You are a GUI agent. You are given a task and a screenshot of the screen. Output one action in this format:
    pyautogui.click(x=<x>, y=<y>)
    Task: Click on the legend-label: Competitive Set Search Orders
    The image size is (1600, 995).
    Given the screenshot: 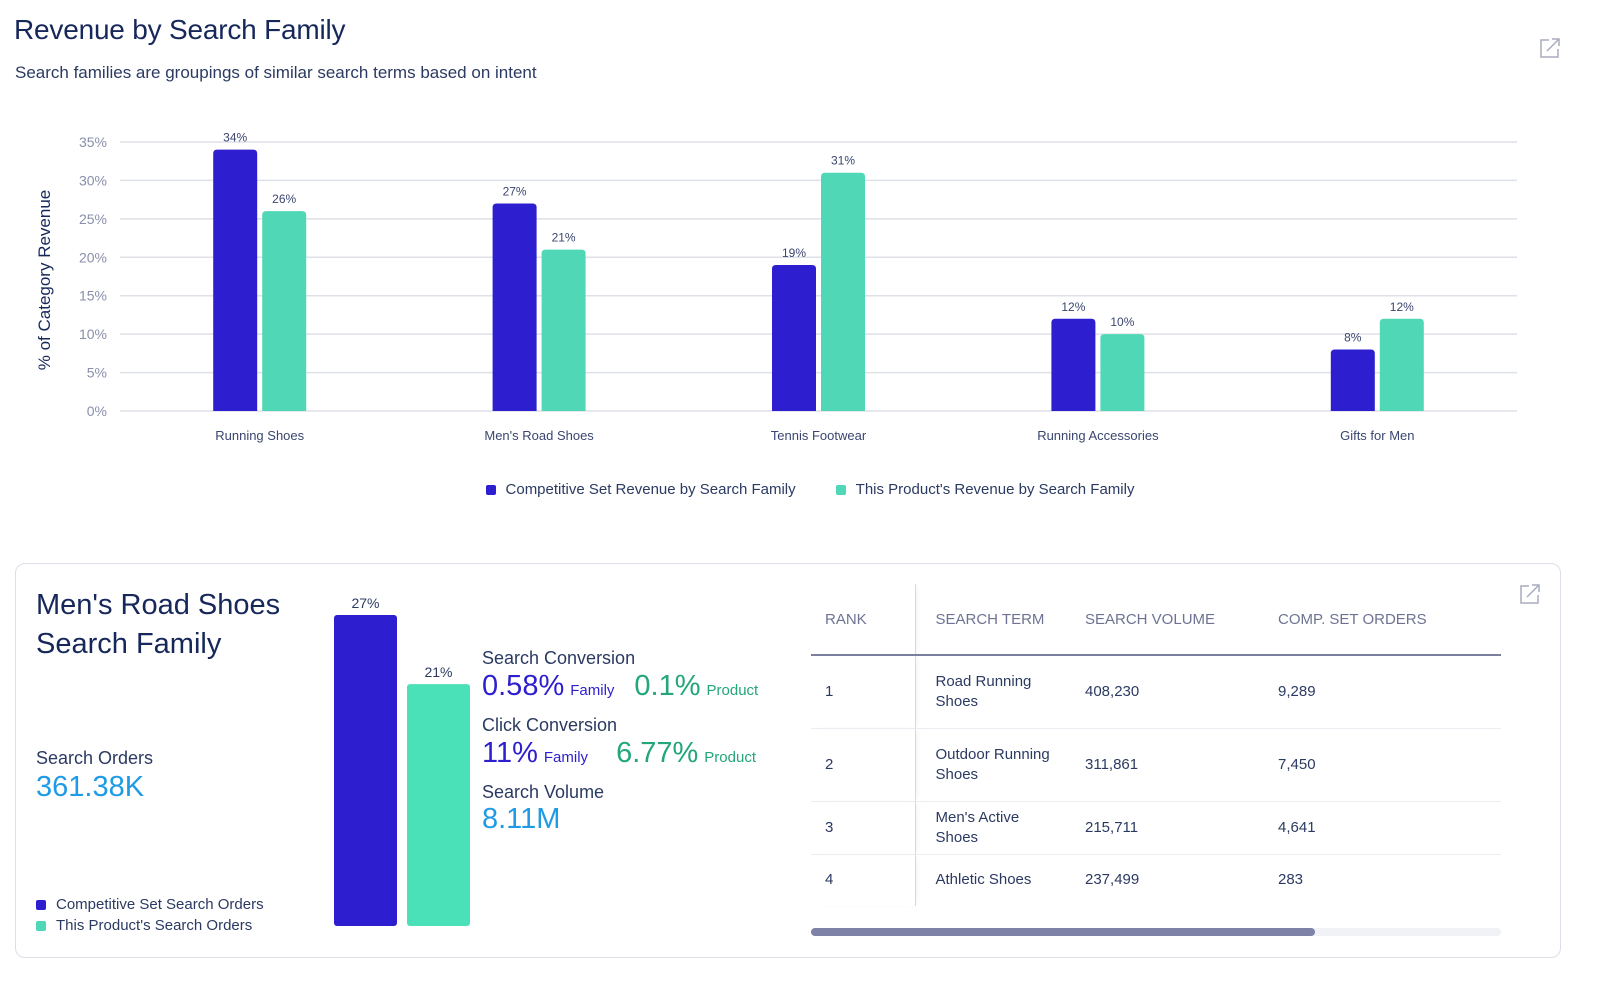 What is the action you would take?
    pyautogui.click(x=160, y=904)
    